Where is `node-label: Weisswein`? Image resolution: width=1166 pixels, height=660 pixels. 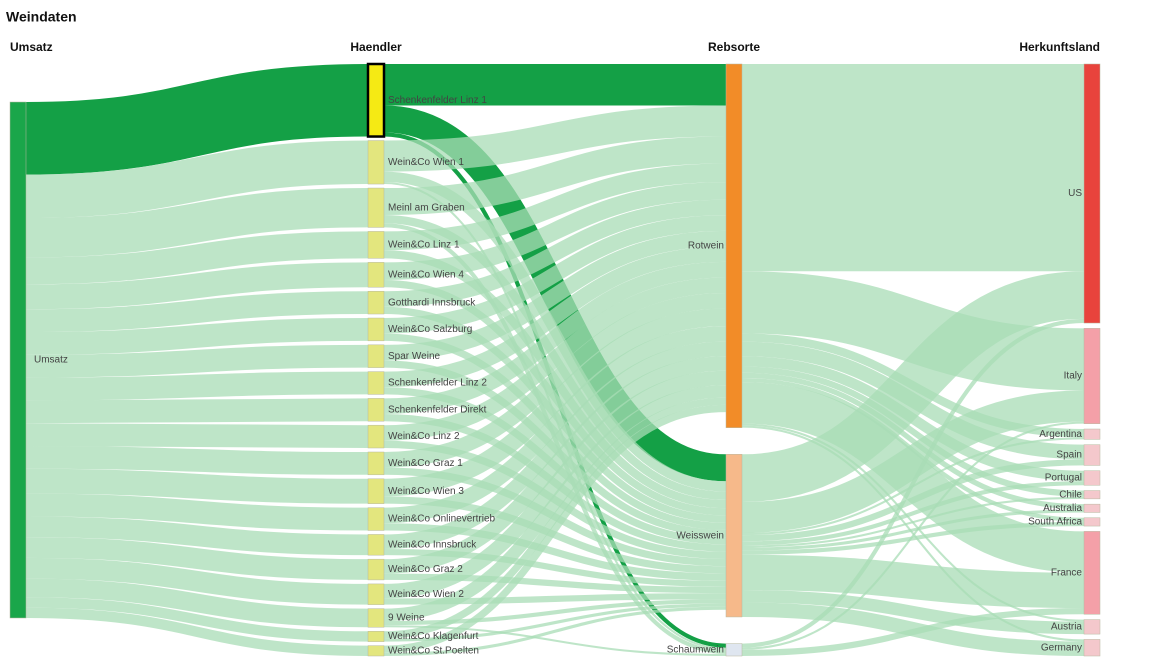
node-label: Weisswein is located at coordinates (700, 535).